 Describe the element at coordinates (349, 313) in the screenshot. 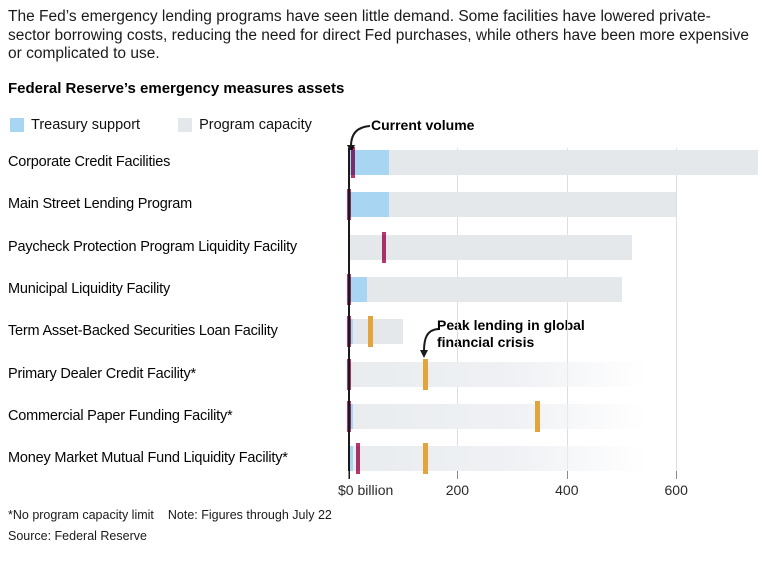

I see `x-axis-zero-line` at that location.